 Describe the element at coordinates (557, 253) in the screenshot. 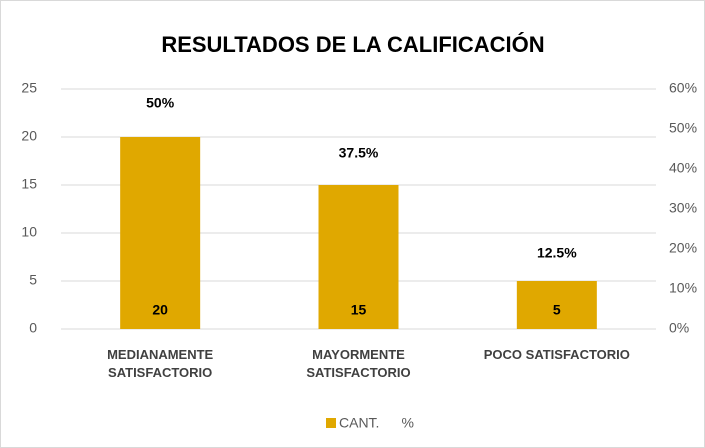

I see `value-label: 12.5%` at that location.